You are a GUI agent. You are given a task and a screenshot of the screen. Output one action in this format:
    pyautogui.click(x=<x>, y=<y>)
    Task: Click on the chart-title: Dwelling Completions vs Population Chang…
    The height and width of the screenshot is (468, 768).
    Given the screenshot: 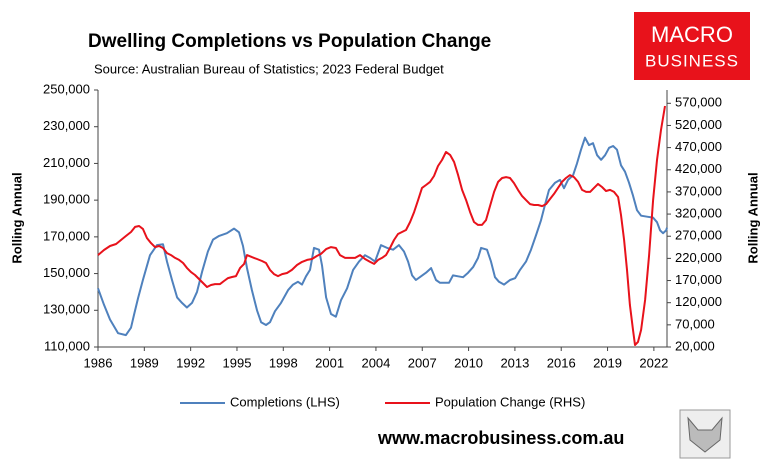 What is the action you would take?
    pyautogui.click(x=289, y=41)
    